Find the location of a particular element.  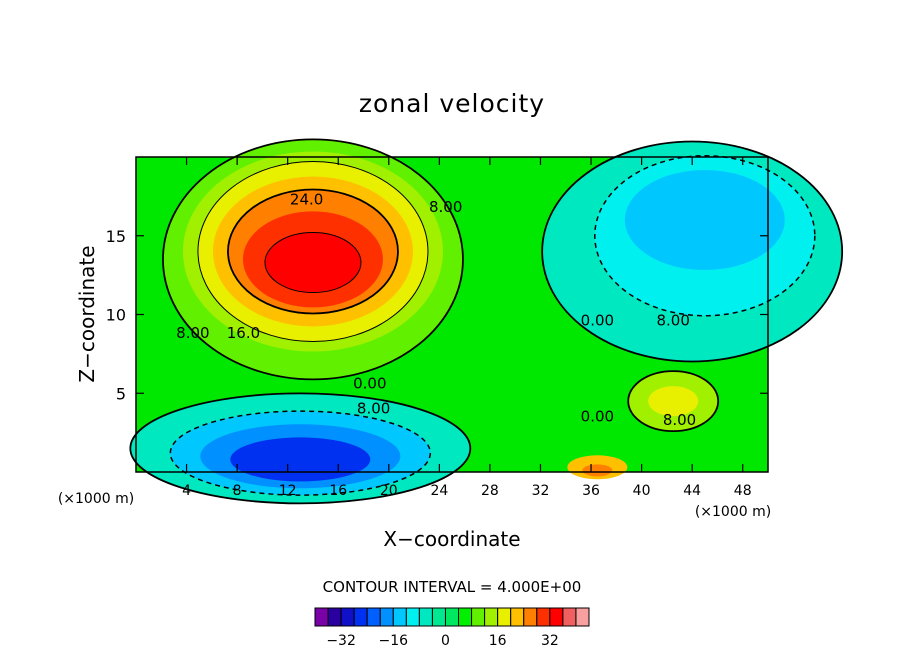

y-axis-label: Z−coordinate is located at coordinates (87, 313).